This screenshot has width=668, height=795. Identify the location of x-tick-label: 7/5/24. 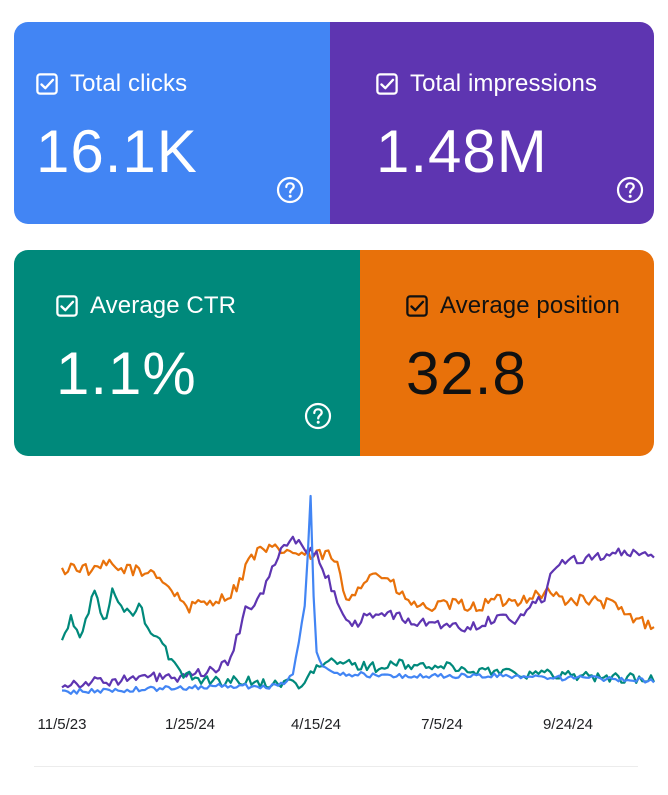
(442, 724).